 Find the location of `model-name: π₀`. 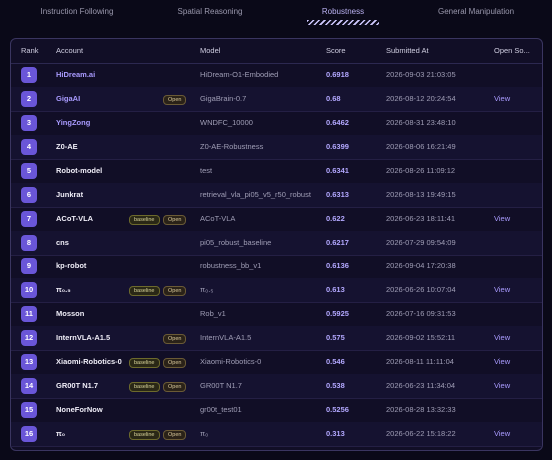

model-name: π₀ is located at coordinates (204, 433).